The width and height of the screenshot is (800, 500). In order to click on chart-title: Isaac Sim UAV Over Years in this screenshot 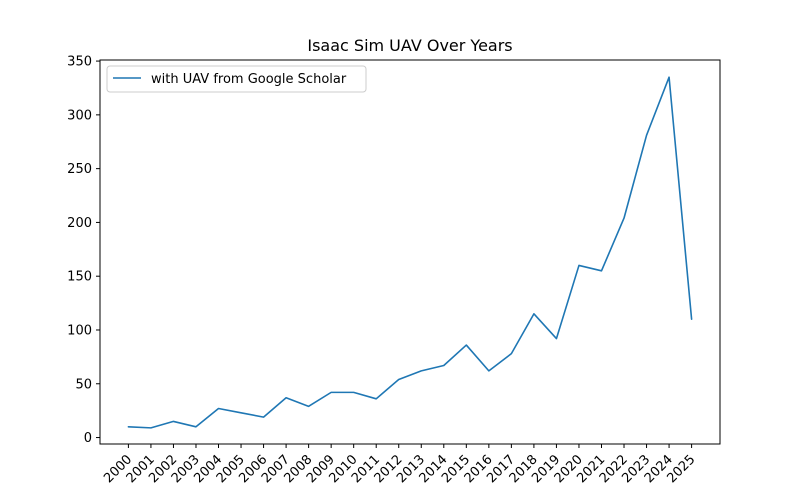, I will do `click(409, 45)`.